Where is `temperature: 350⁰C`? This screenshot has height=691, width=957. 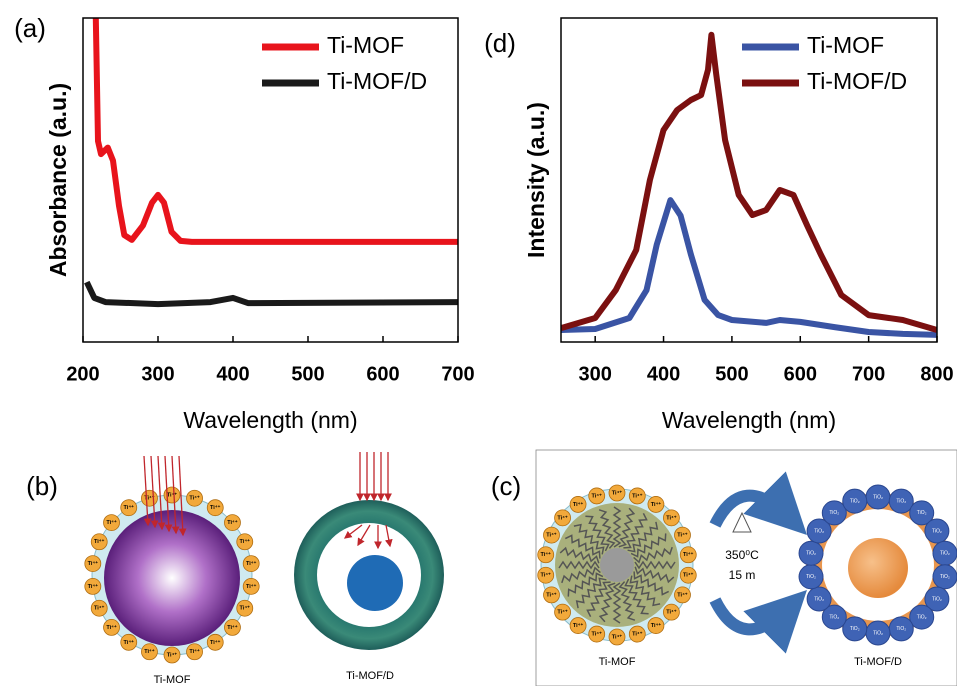 temperature: 350⁰C is located at coordinates (742, 555).